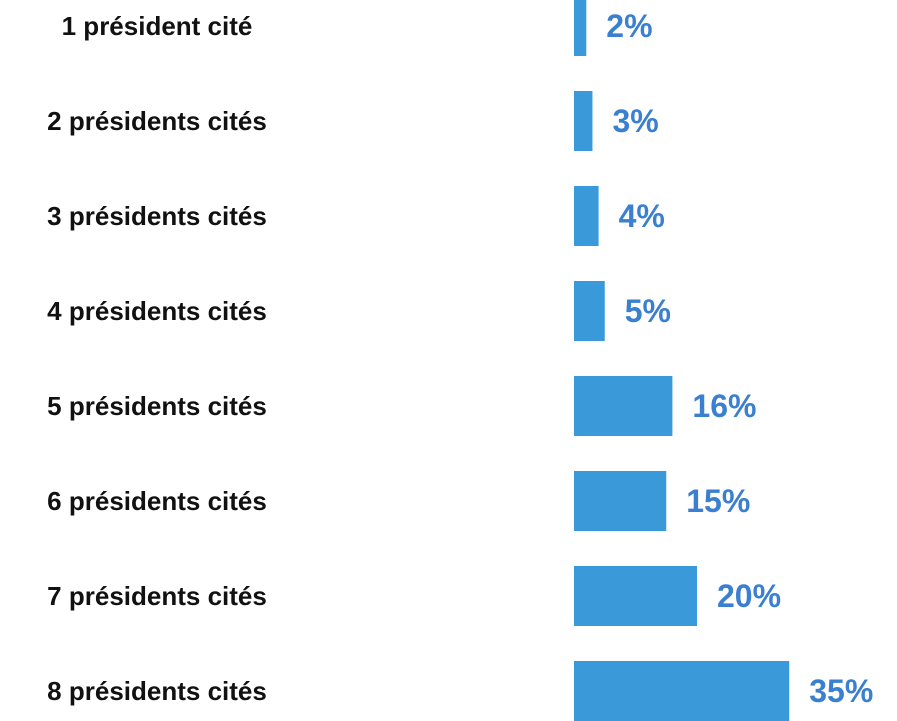 The width and height of the screenshot is (897, 721). I want to click on category-label: 3 présidents cités, so click(157, 216).